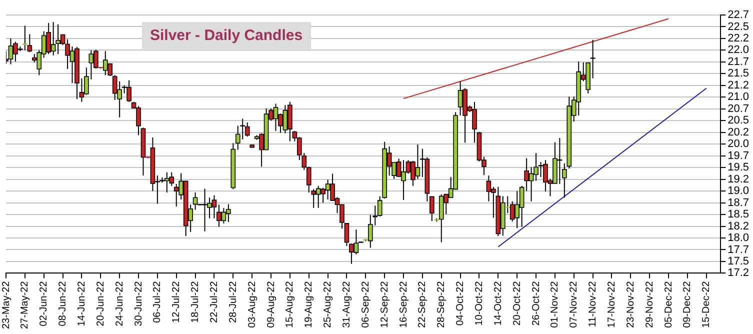 This screenshot has height=334, width=753. I want to click on y-tick-label: 17.7, so click(739, 250).